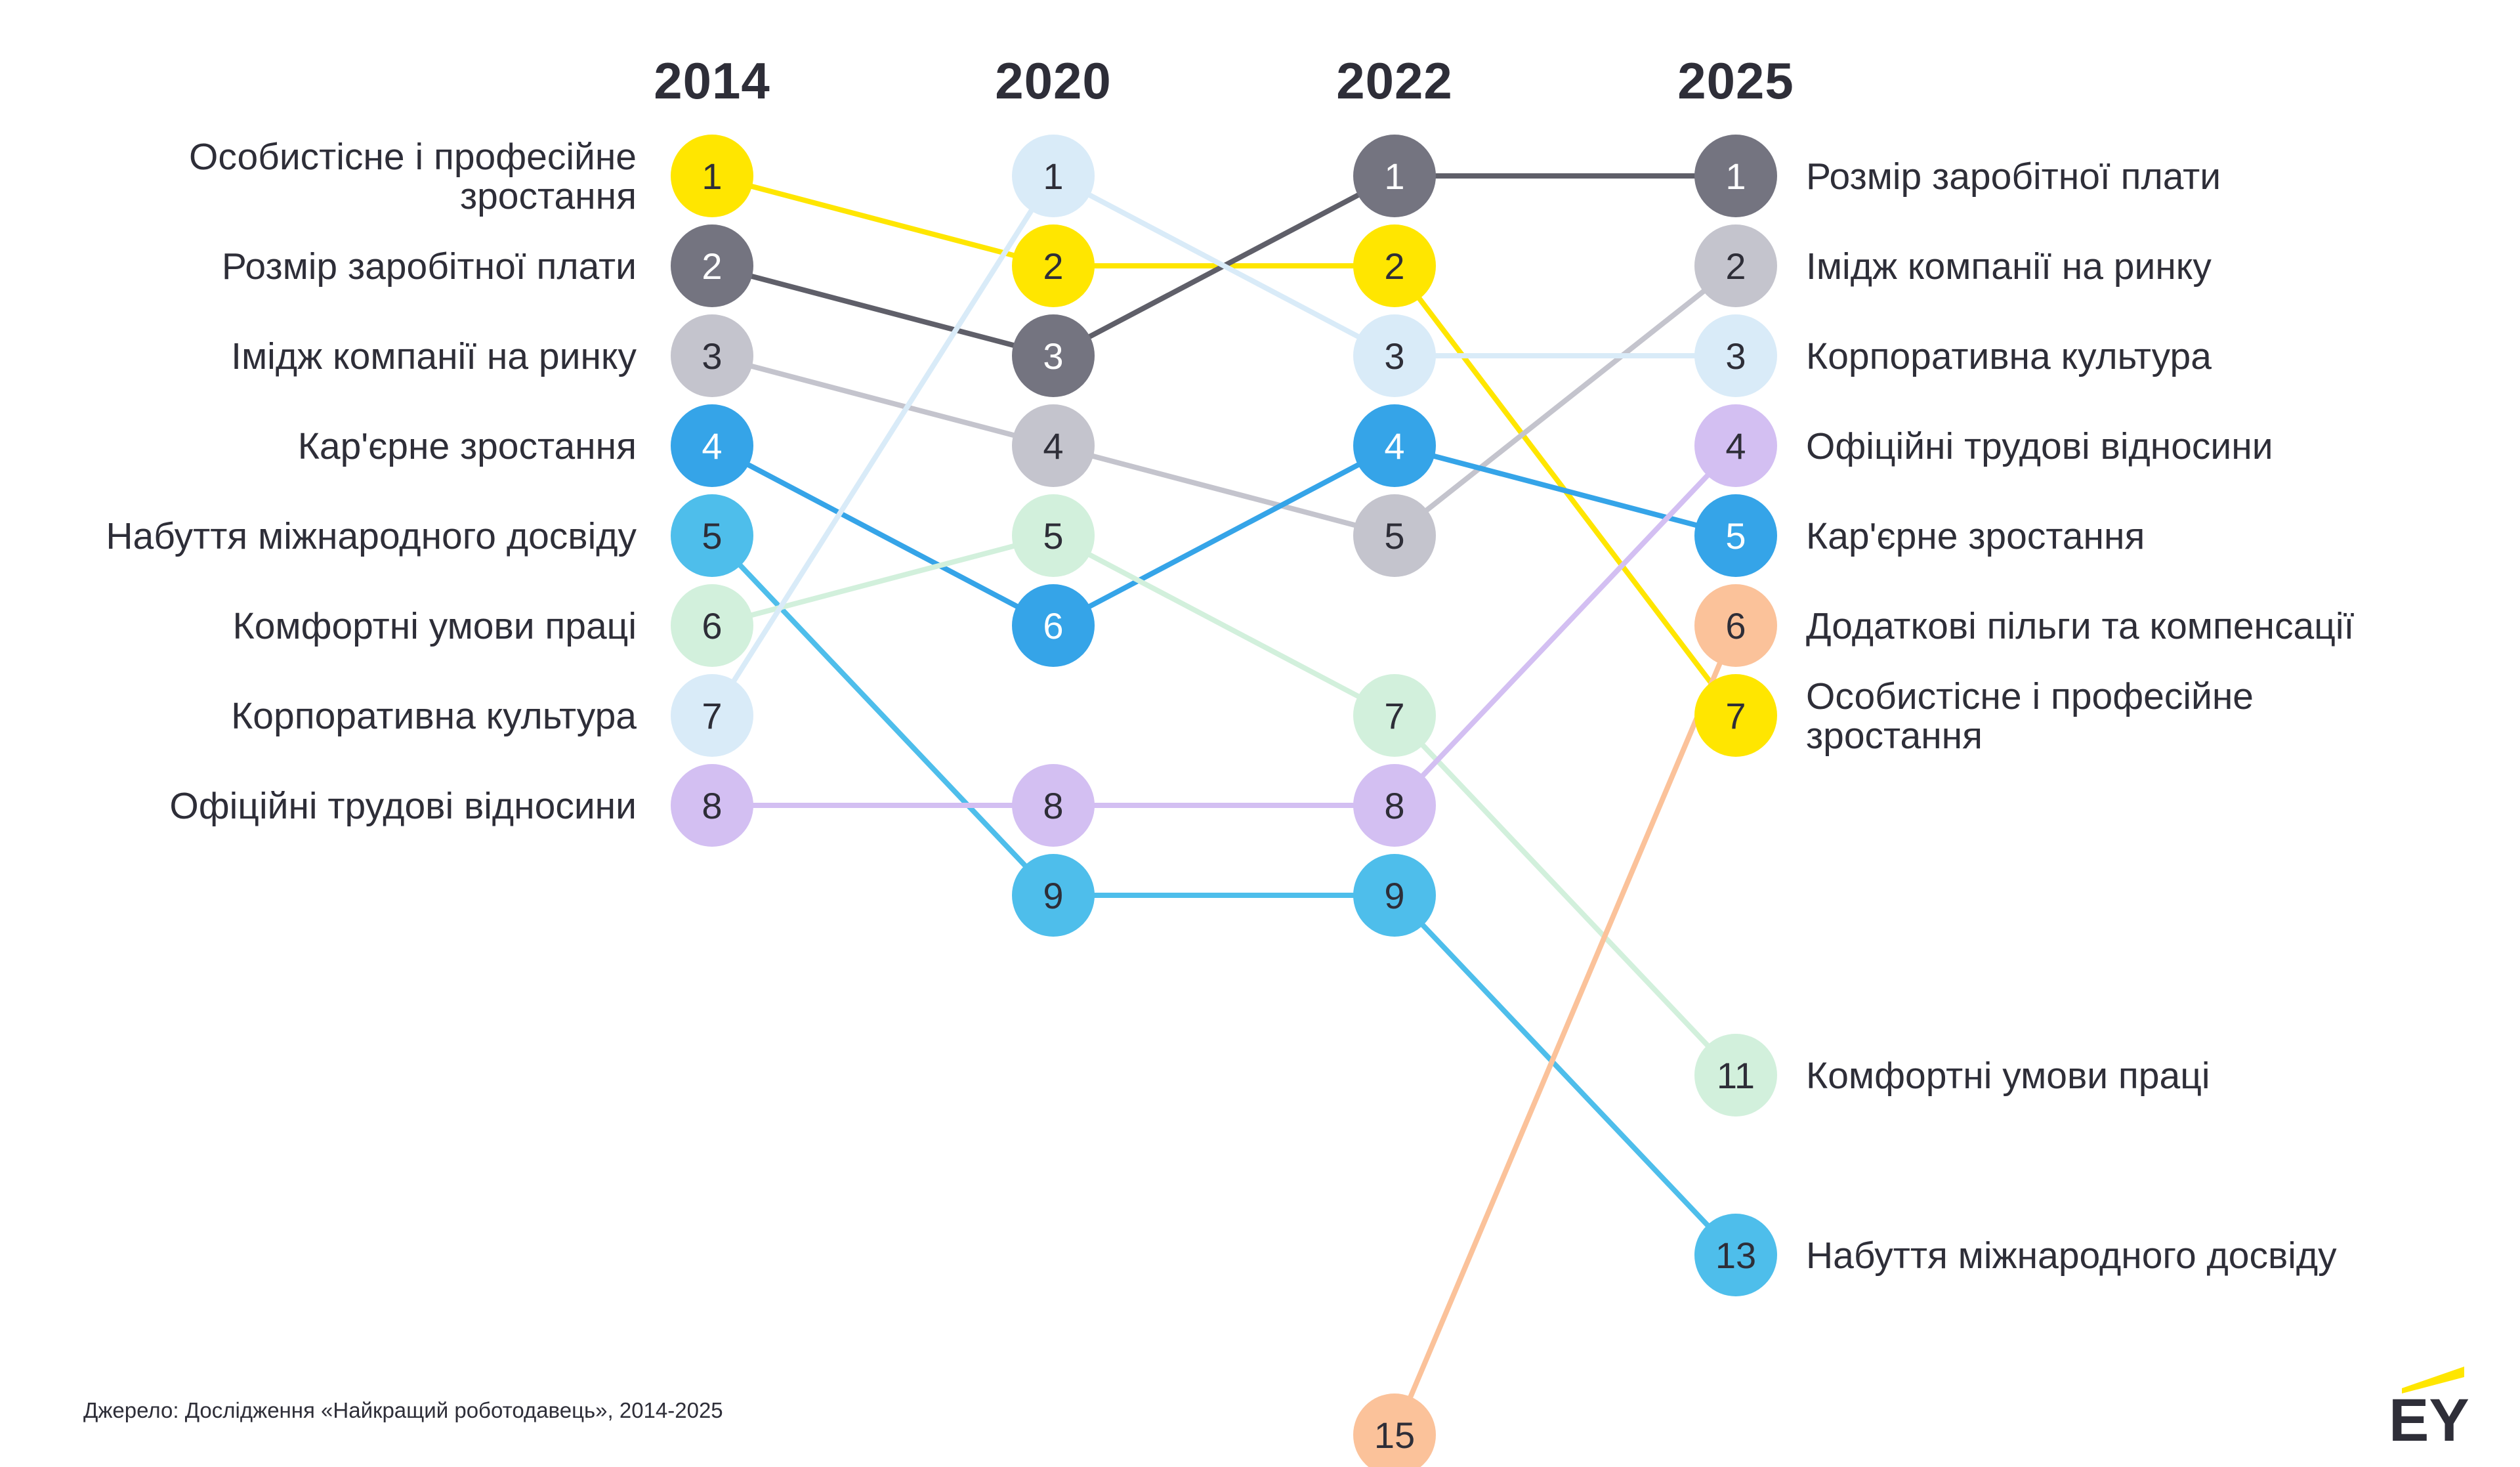 This screenshot has width=2520, height=1467. I want to click on rank-marker-comfort-2025: 11, so click(1735, 1075).